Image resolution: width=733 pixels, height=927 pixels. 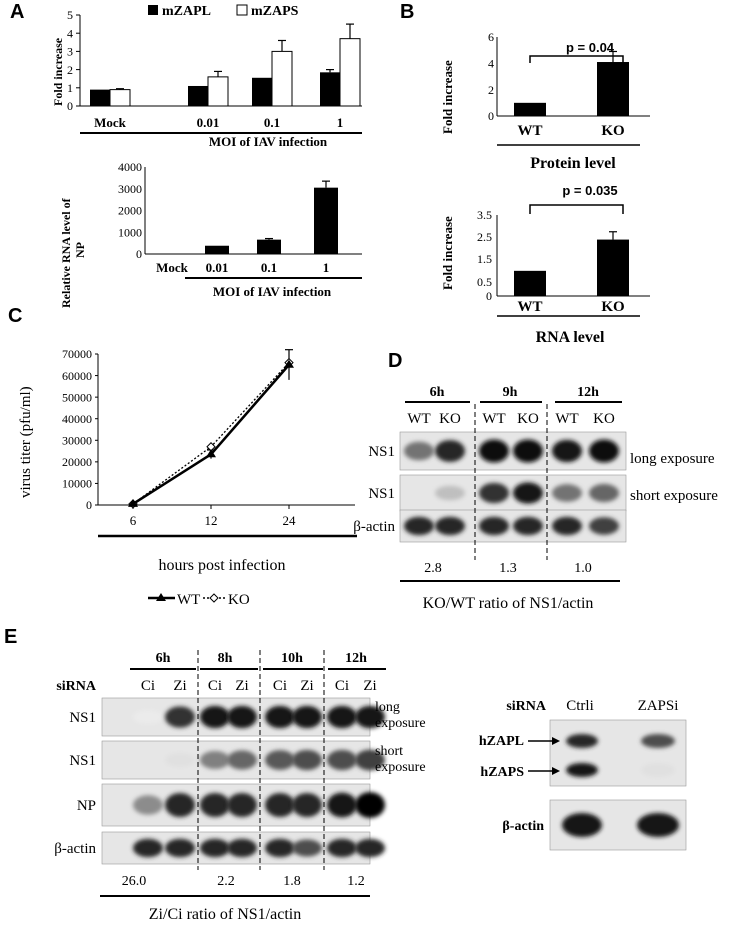 I want to click on y-tick-label: 6, so click(x=491, y=37).